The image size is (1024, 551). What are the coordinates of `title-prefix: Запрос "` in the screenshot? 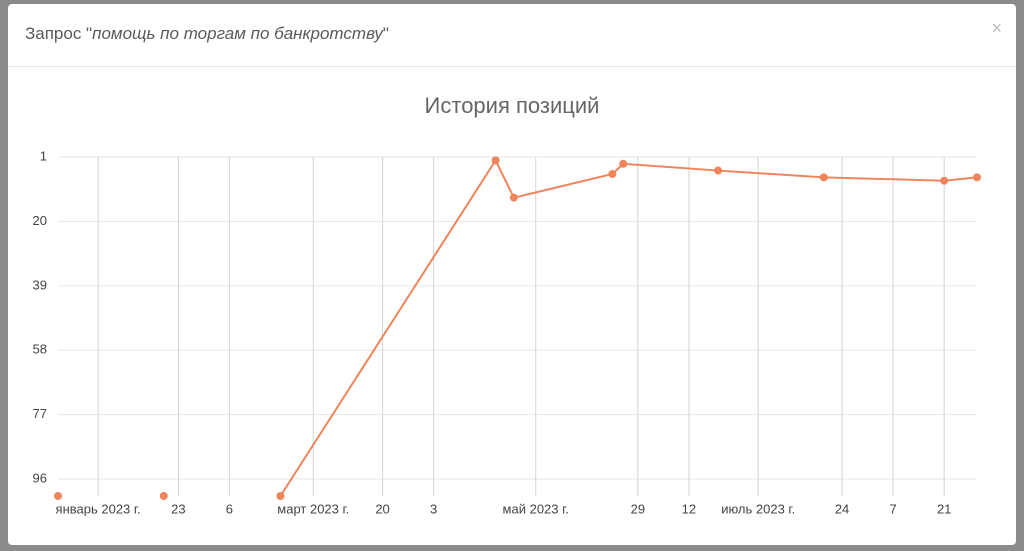 It's located at (59, 33).